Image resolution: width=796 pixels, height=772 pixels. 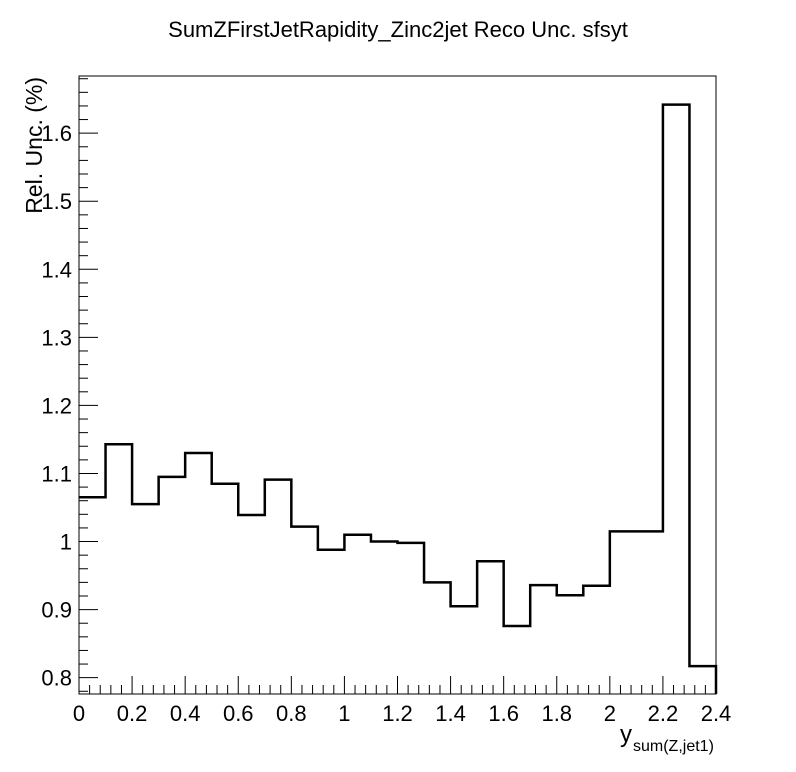 What do you see at coordinates (56, 610) in the screenshot?
I see `y-tick-label: 0.9` at bounding box center [56, 610].